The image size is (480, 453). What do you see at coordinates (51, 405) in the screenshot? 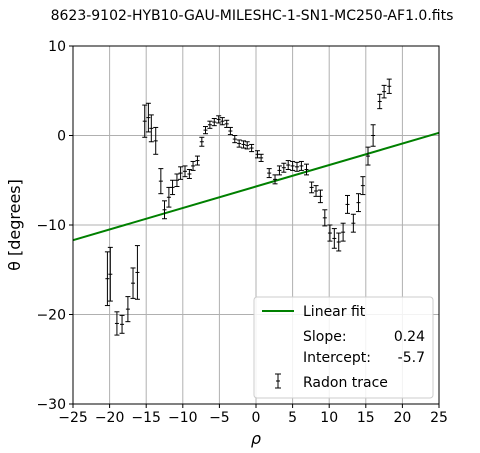
I see `y-tick-label: −30` at bounding box center [51, 405].